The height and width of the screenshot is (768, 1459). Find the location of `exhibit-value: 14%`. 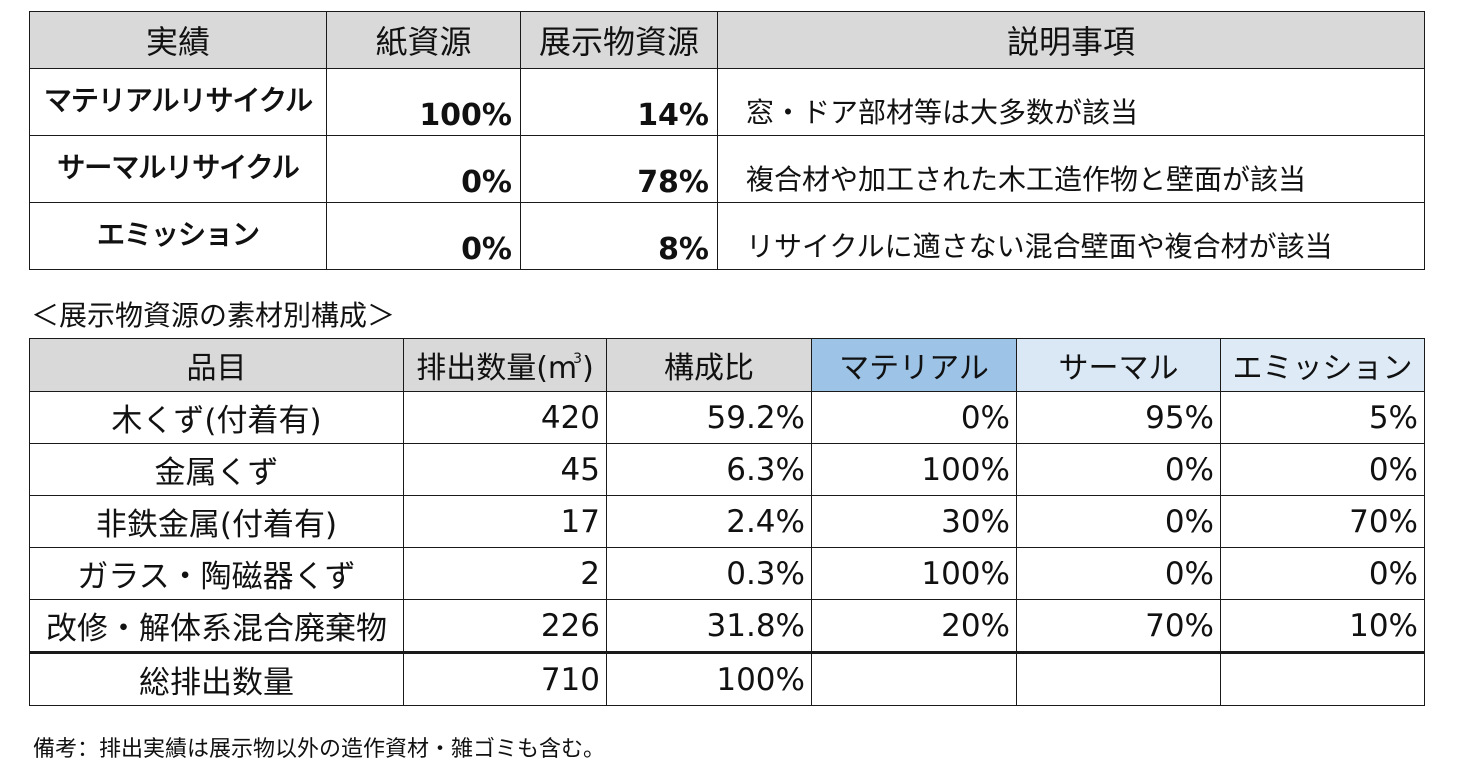

exhibit-value: 14% is located at coordinates (619, 102).